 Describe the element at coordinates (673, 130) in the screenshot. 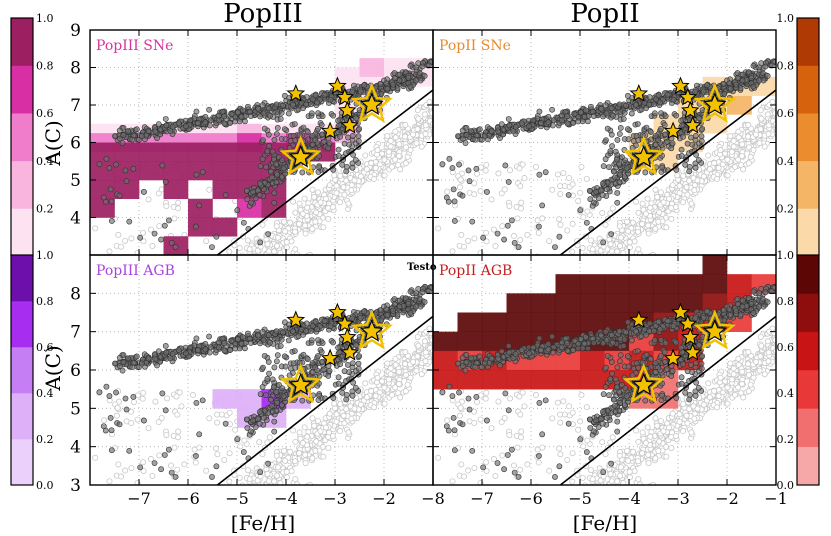

I see `star-marker` at that location.